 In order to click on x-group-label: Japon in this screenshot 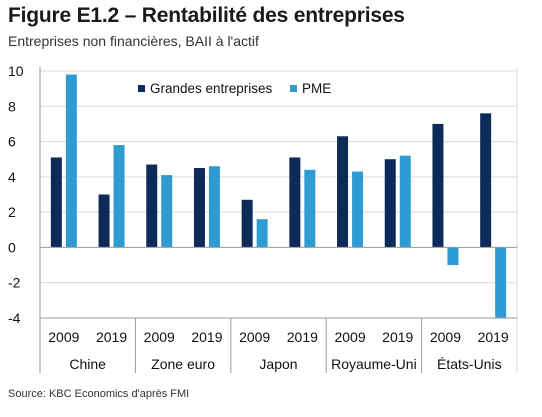, I will do `click(278, 364)`.